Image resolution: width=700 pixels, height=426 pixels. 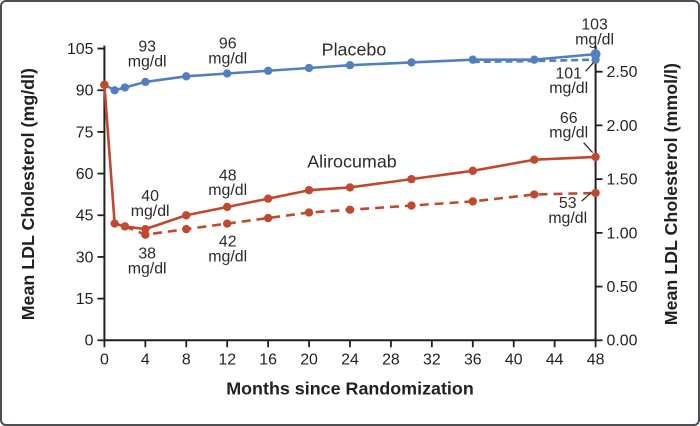 What do you see at coordinates (227, 257) in the screenshot?
I see `annotation-42-mg-dl: mg/dl` at bounding box center [227, 257].